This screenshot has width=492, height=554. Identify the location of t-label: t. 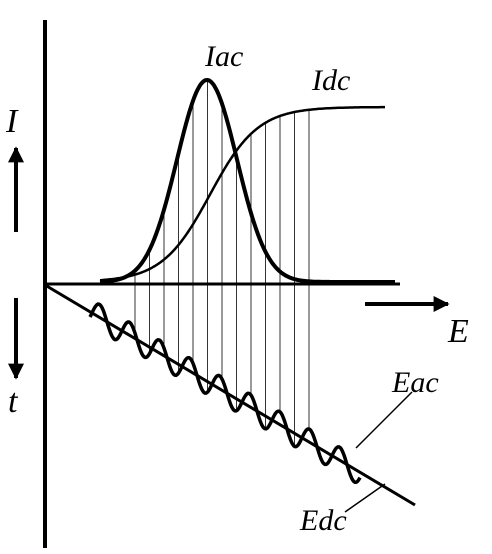
(13, 401).